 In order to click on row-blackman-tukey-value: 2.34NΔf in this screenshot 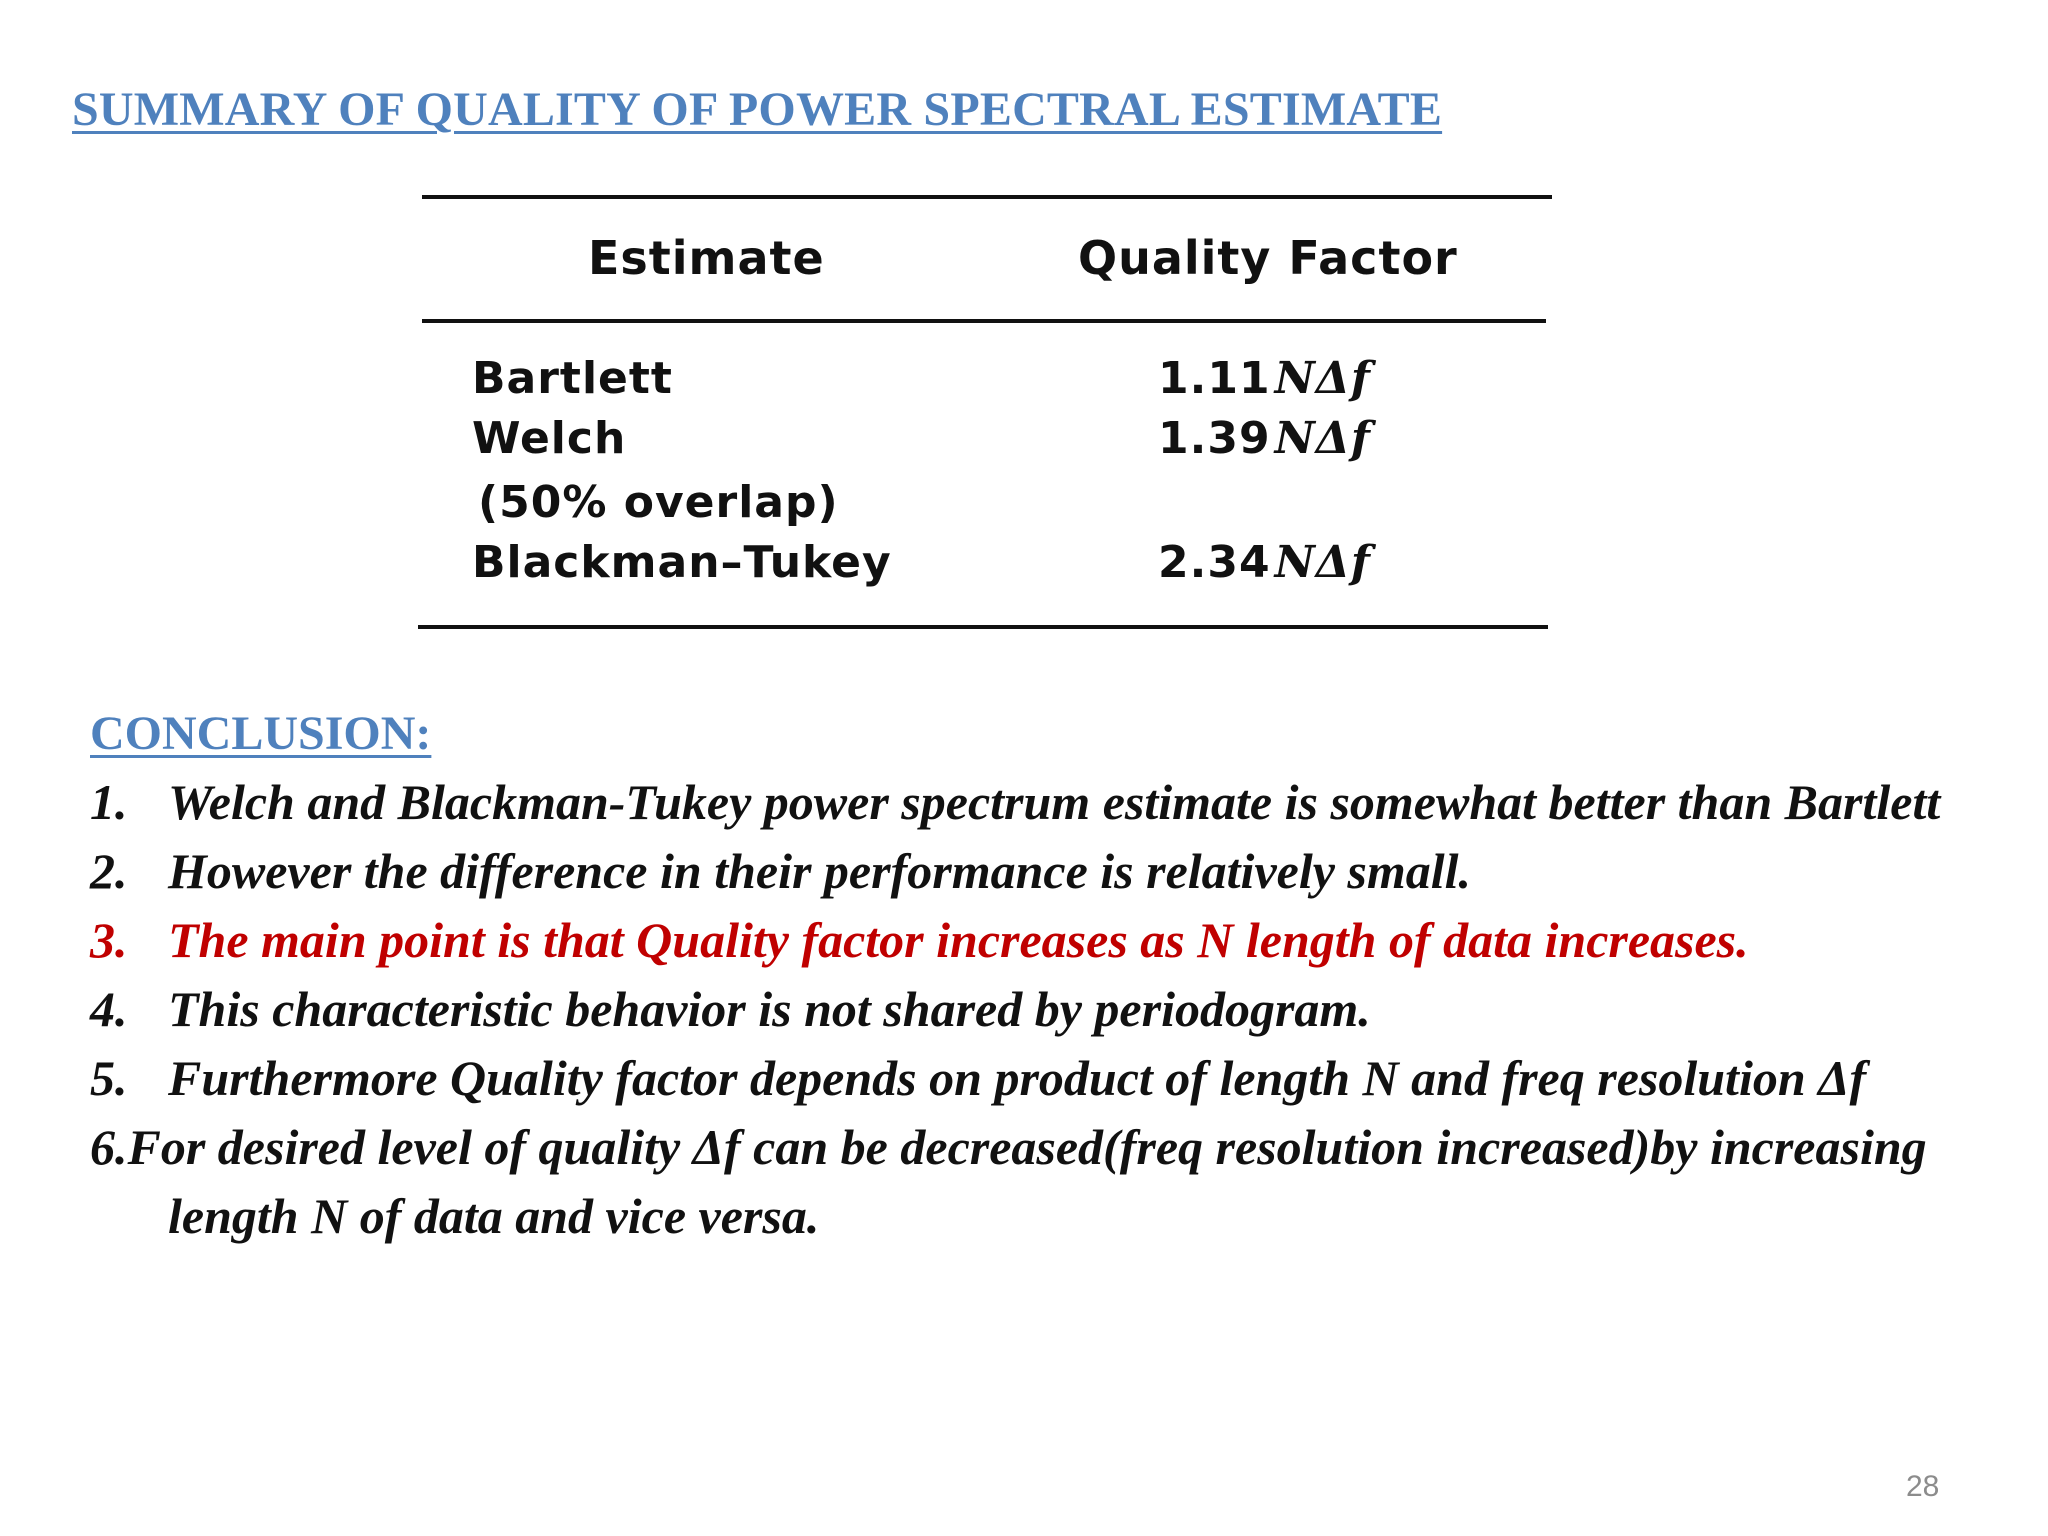, I will do `click(1264, 562)`.